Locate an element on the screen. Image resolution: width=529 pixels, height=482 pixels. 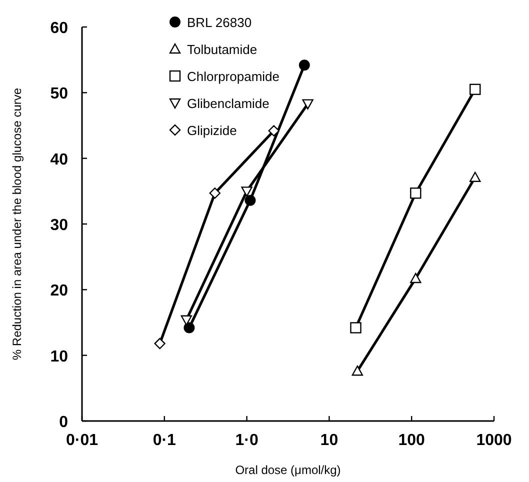
x-axis-title: Oral dose (μmol/kg) is located at coordinates (288, 470).